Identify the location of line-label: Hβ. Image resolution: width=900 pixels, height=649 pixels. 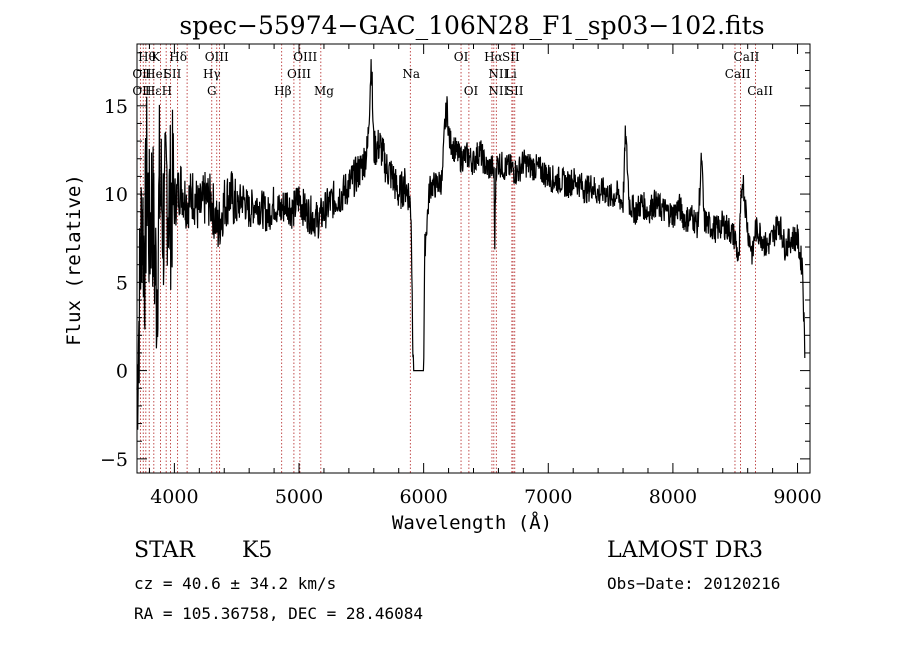
(282, 91).